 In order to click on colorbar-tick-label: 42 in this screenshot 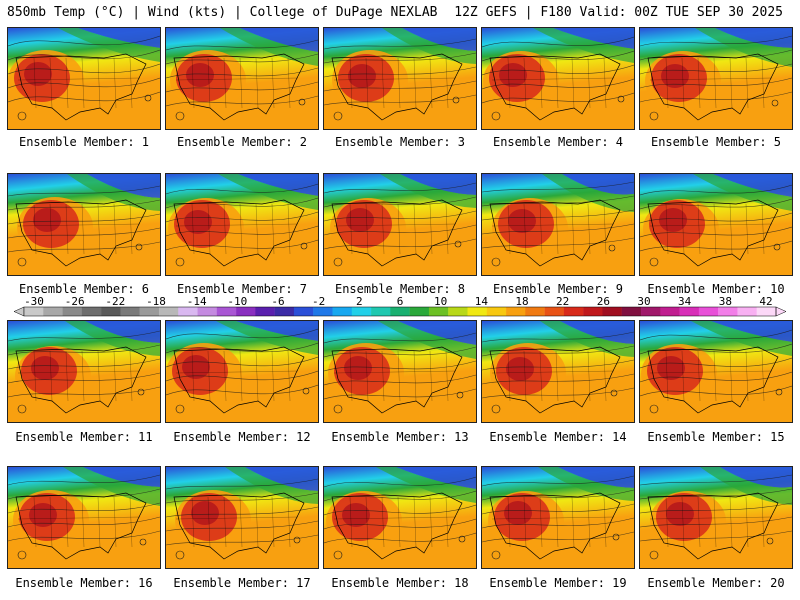, I will do `click(765, 302)`.